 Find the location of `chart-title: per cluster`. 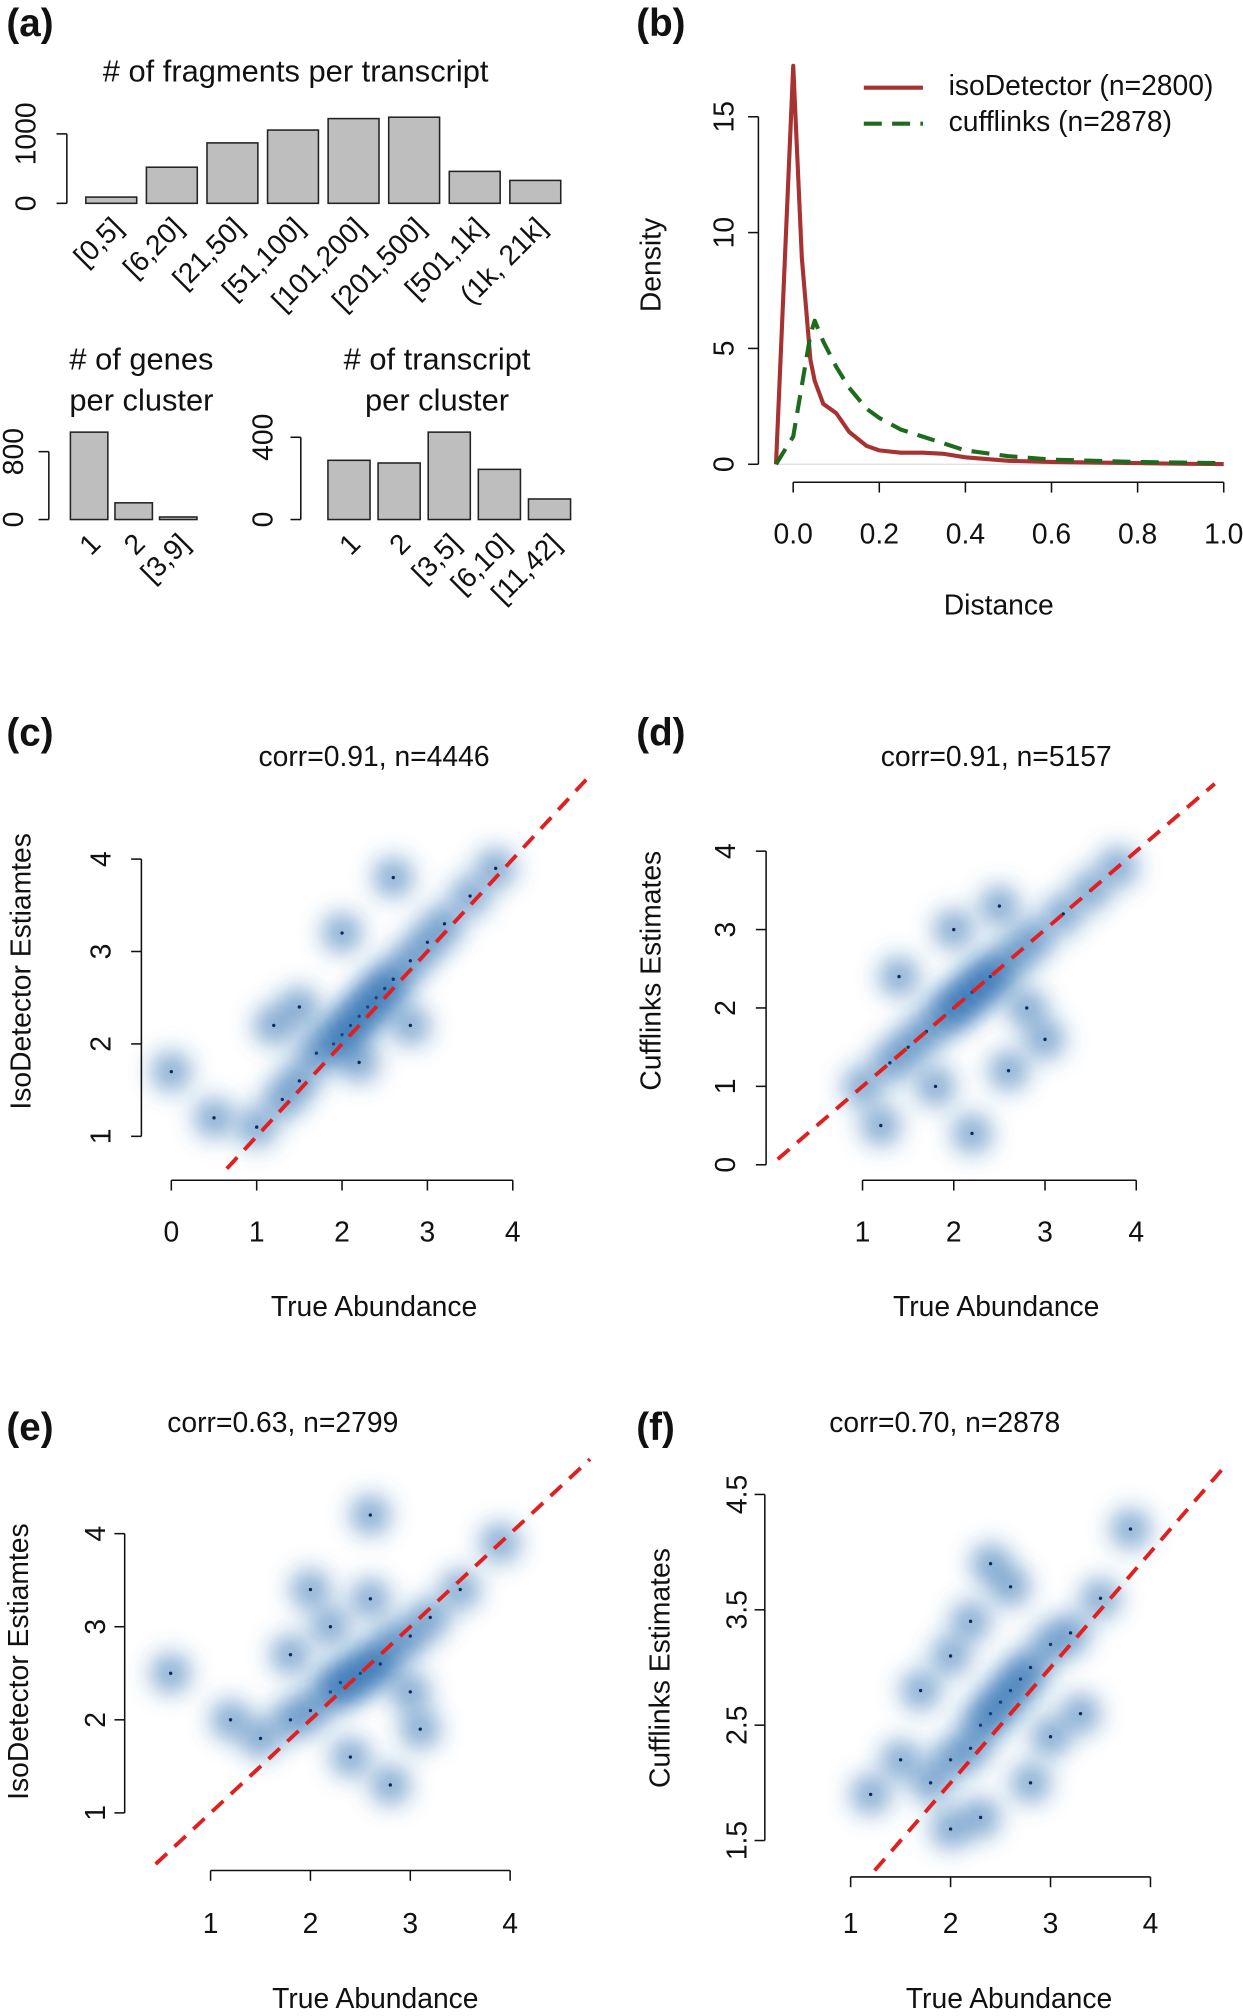

chart-title: per cluster is located at coordinates (141, 400).